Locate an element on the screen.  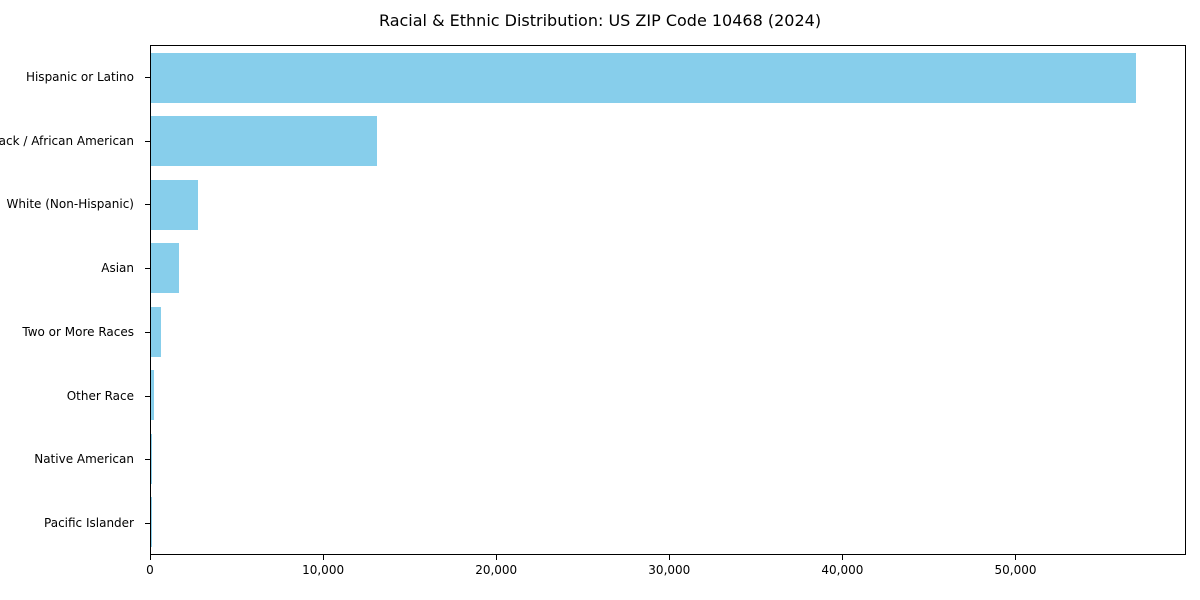
y-tick-label: Hispanic or Latino is located at coordinates (79, 76).